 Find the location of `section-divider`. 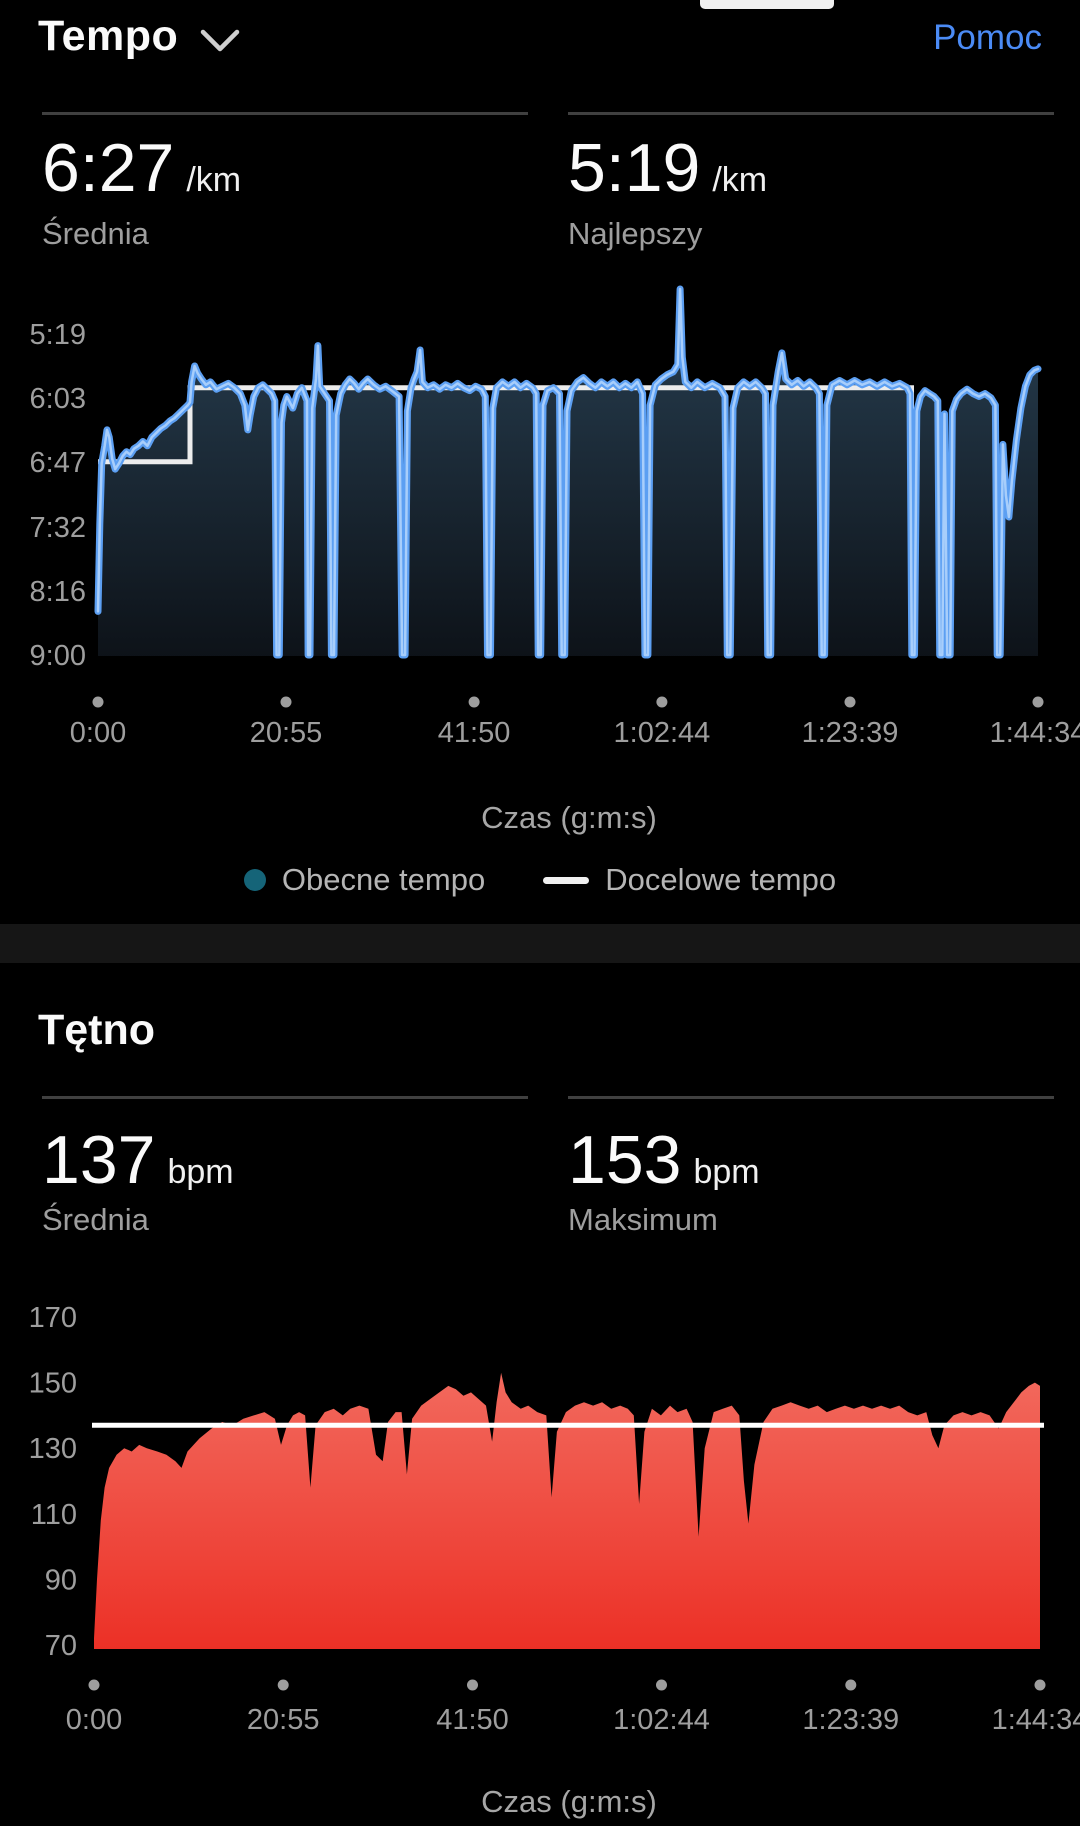

section-divider is located at coordinates (540, 943).